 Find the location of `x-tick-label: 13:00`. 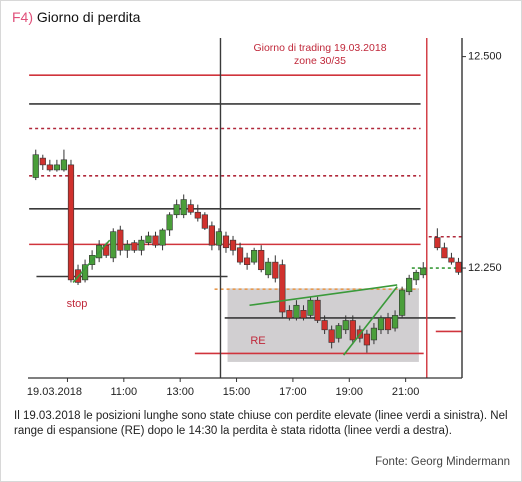

x-tick-label: 13:00 is located at coordinates (180, 392).